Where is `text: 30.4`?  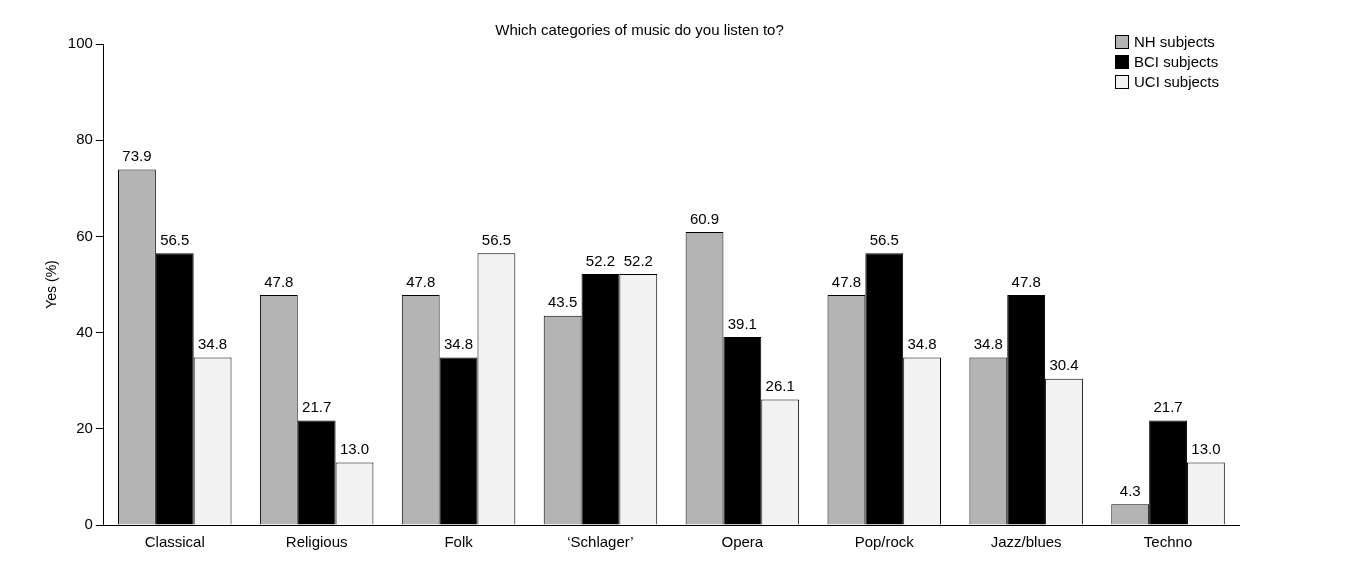
text: 30.4 is located at coordinates (1064, 365).